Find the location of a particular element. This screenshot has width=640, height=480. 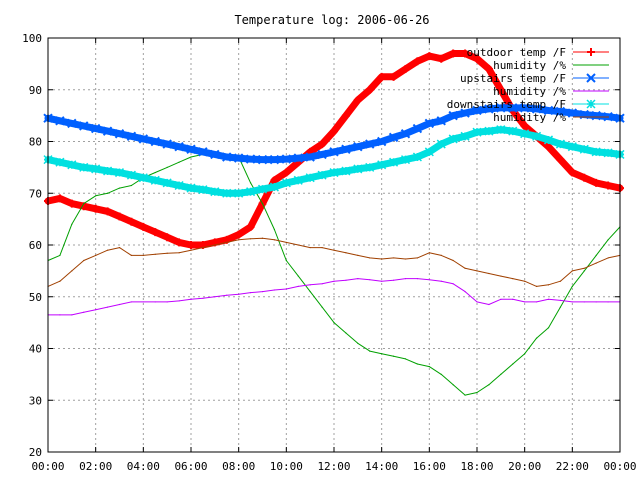

x-tick-label: 22:00 is located at coordinates (572, 466).